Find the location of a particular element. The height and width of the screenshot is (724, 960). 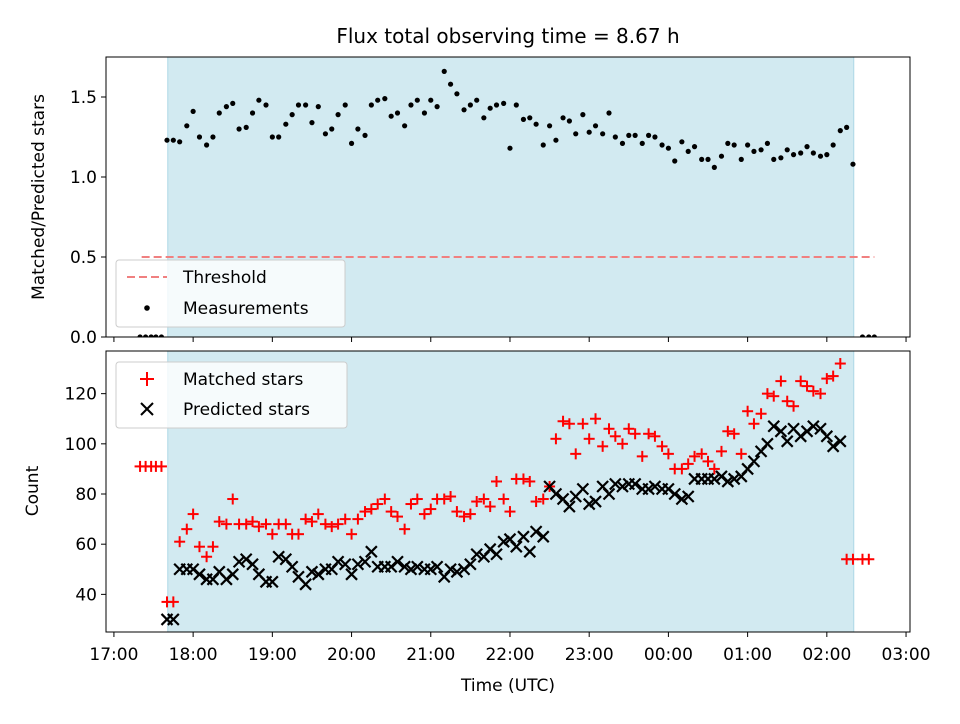

bottom-y-ticks: 40 60 80 100 120 is located at coordinates (85, 495).